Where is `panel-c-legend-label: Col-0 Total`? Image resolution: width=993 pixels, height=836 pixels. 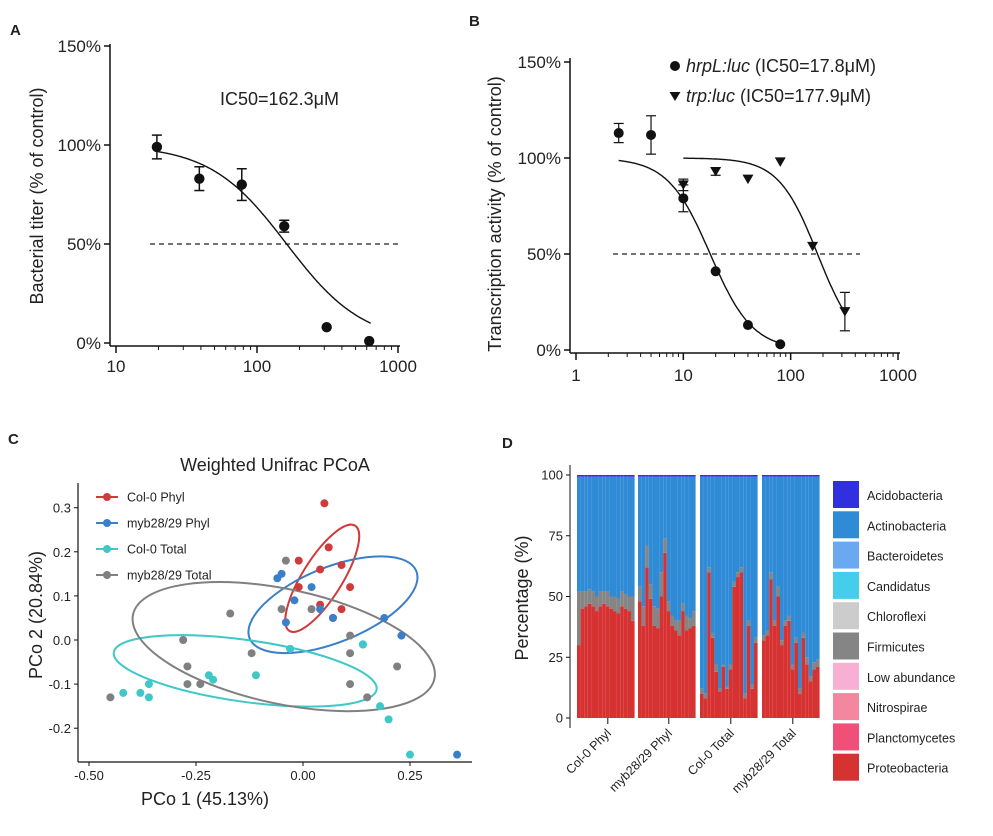
panel-c-legend-label: Col-0 Total is located at coordinates (157, 550).